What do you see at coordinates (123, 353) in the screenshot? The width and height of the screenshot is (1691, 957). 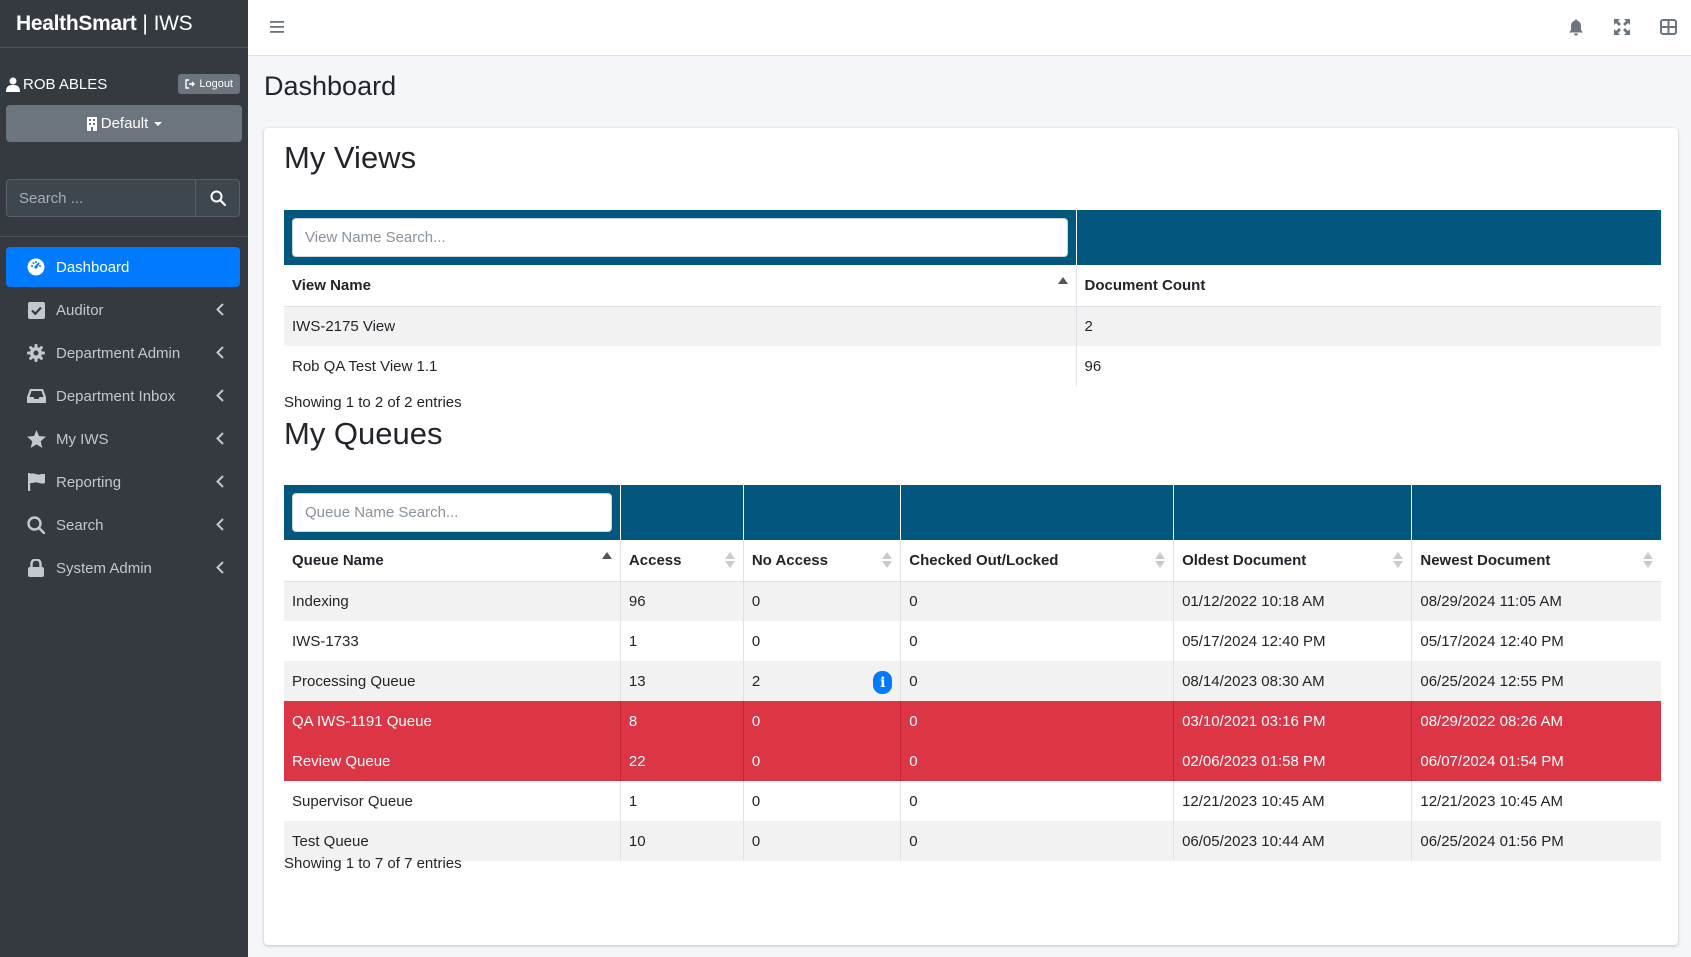 I see `nav-item-department-admin: Department Admin` at bounding box center [123, 353].